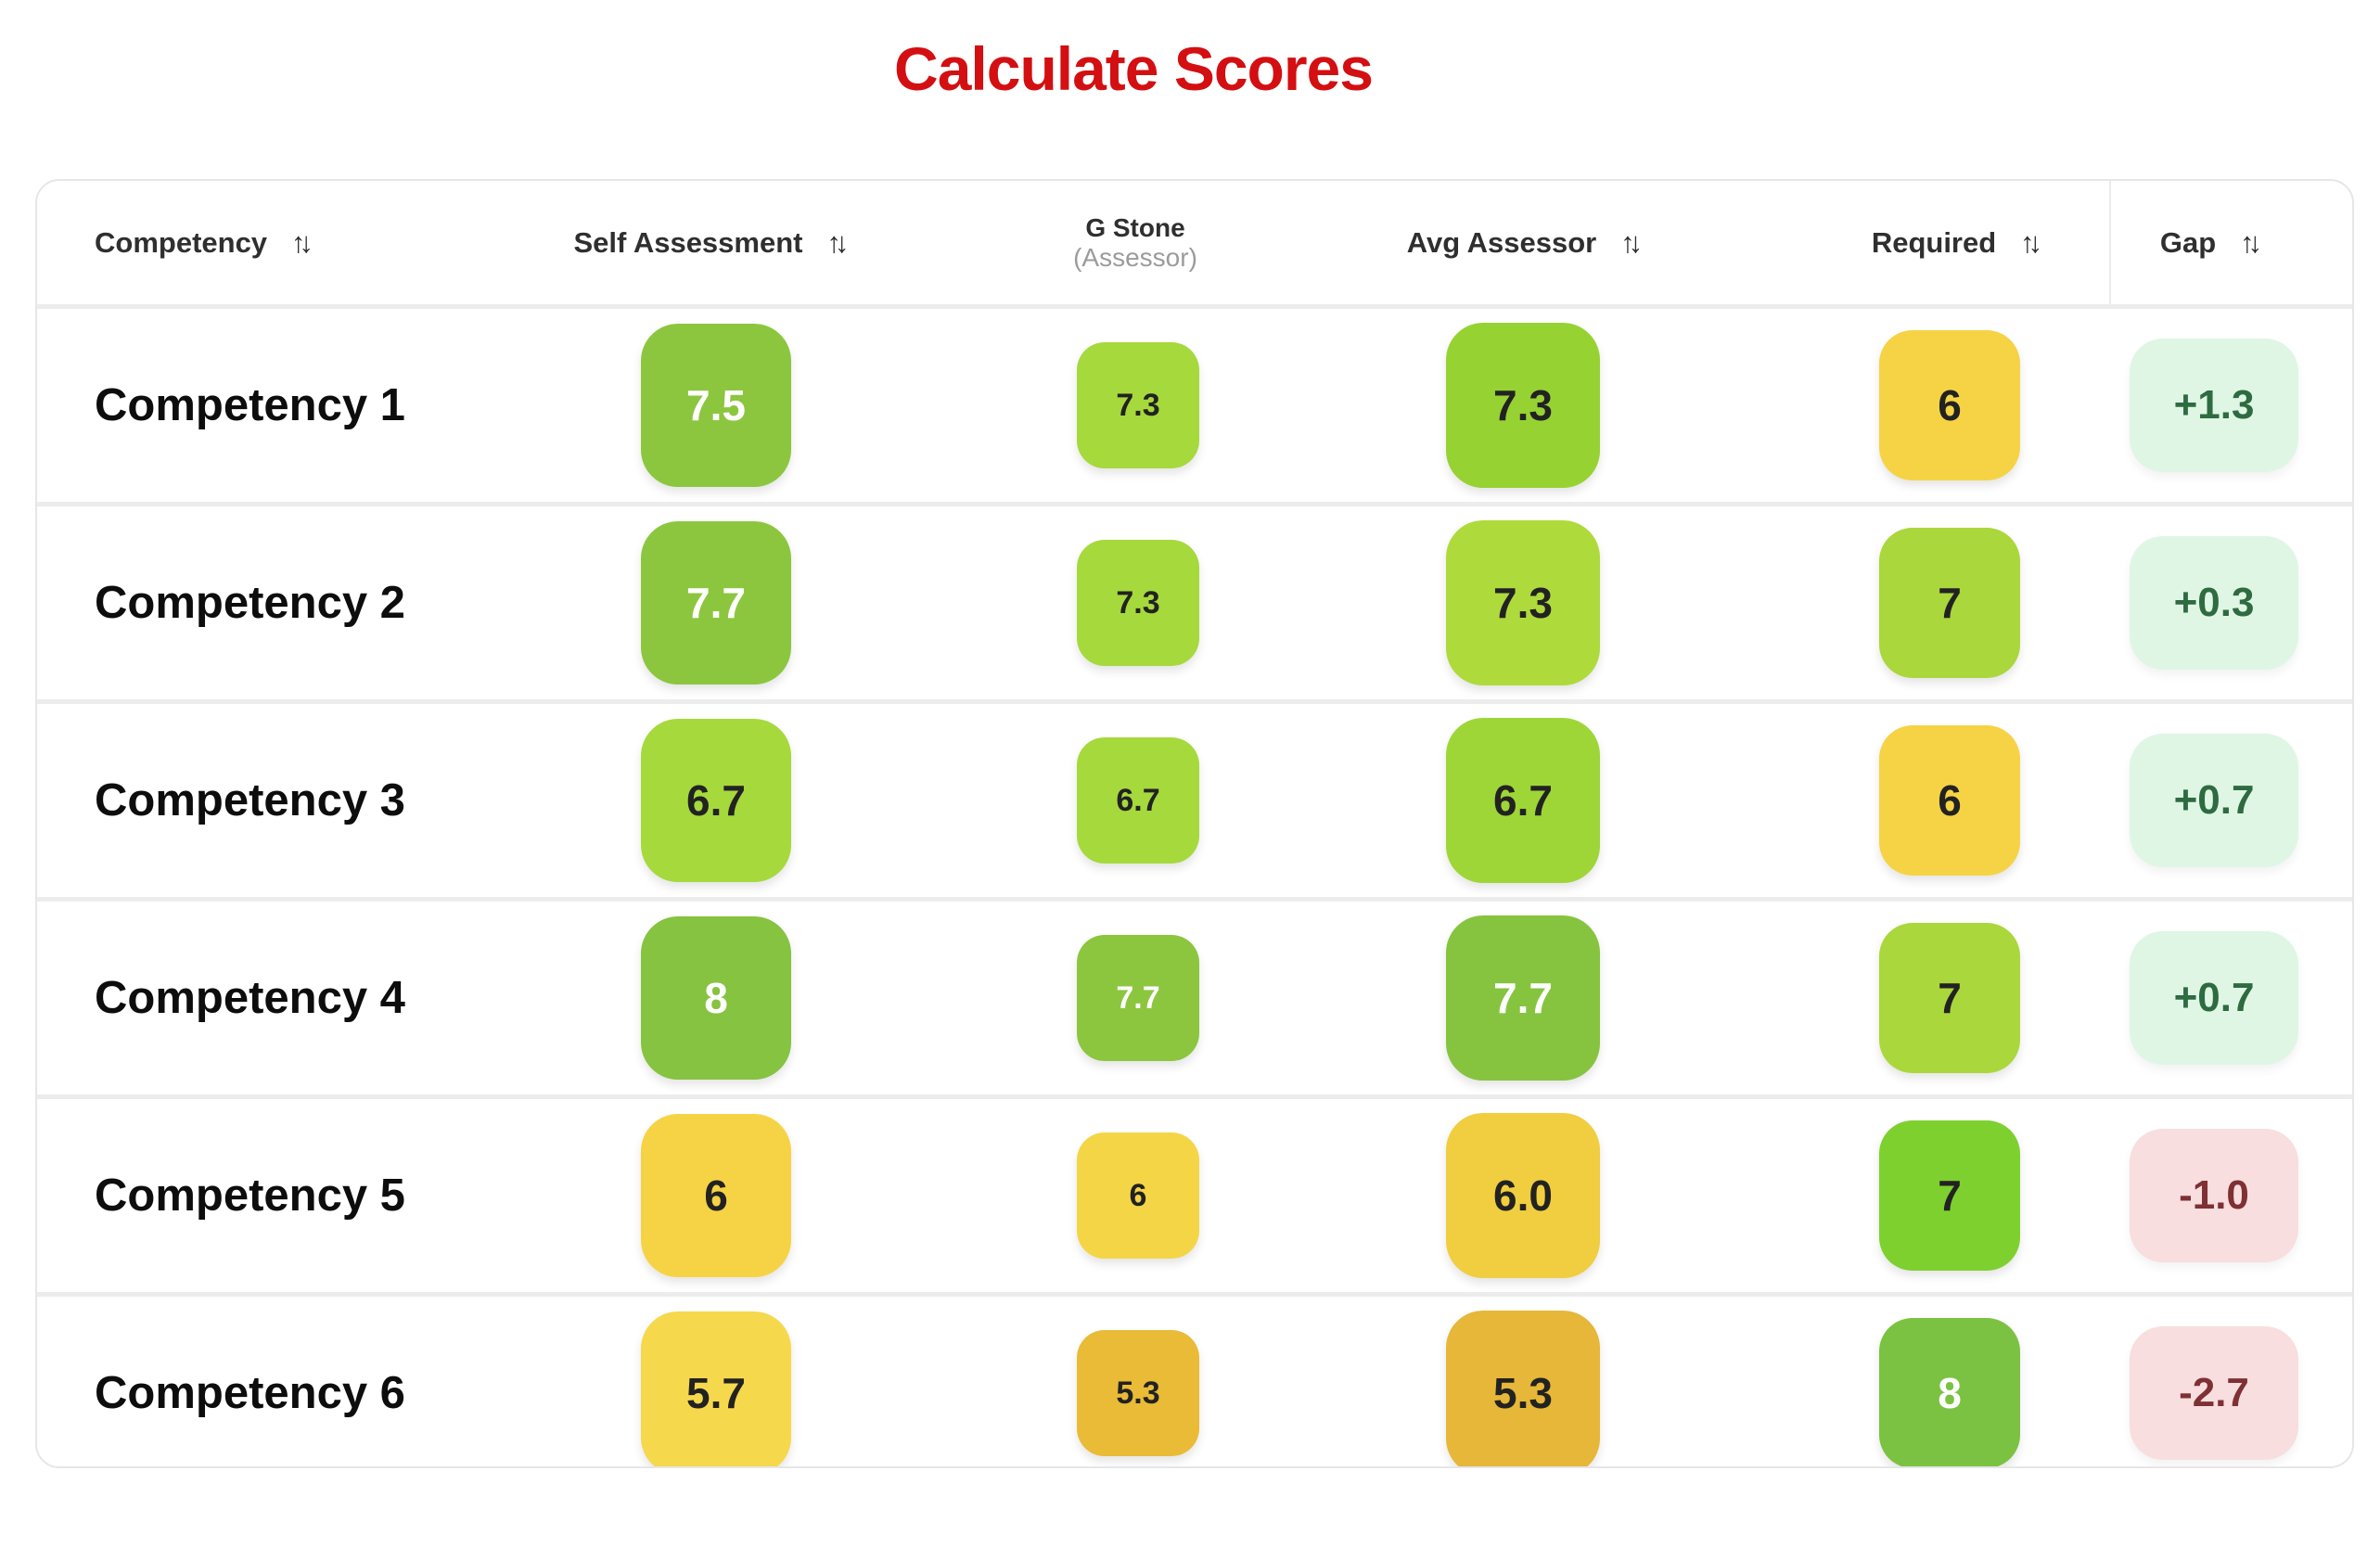 The image size is (2380, 1561). Describe the element at coordinates (716, 406) in the screenshot. I see `self-assessment-badge: 7.5` at that location.